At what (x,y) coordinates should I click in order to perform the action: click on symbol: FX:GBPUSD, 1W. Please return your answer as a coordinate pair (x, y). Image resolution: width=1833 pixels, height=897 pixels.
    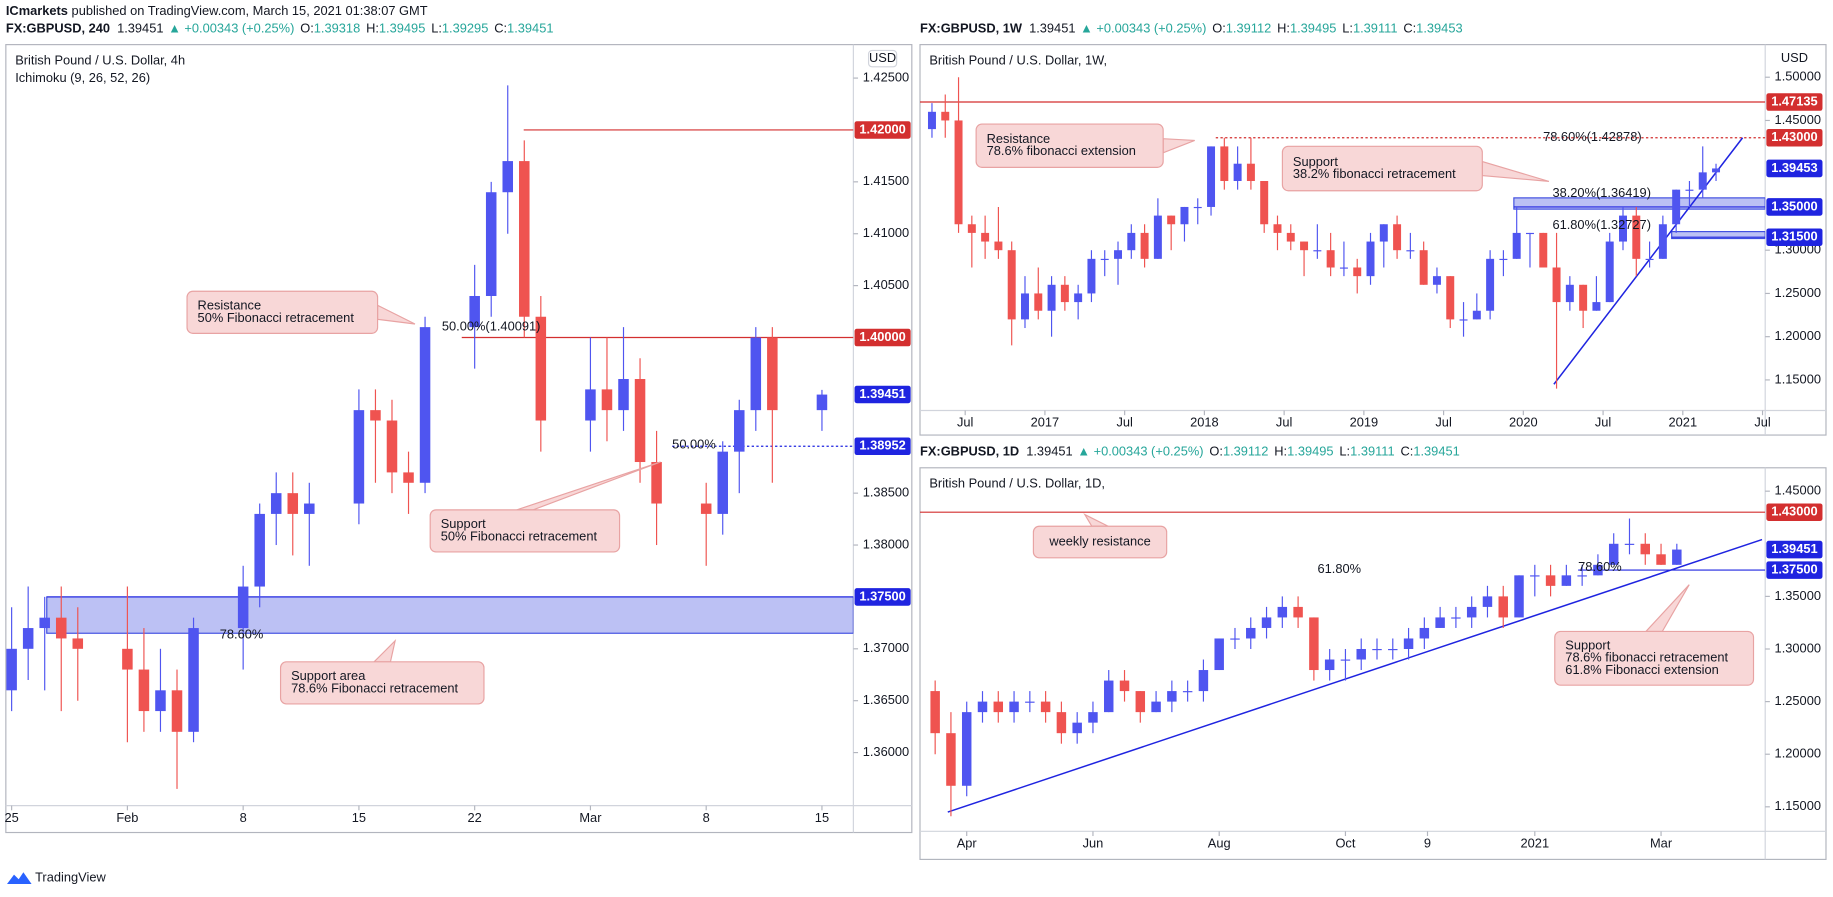
    Looking at the image, I should click on (971, 28).